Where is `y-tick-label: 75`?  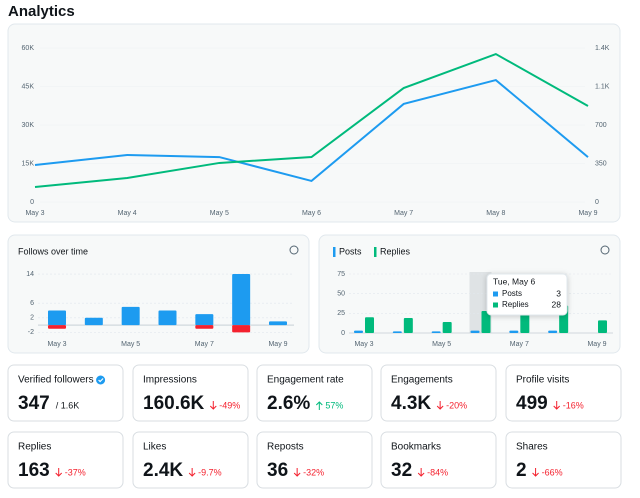 y-tick-label: 75 is located at coordinates (341, 274).